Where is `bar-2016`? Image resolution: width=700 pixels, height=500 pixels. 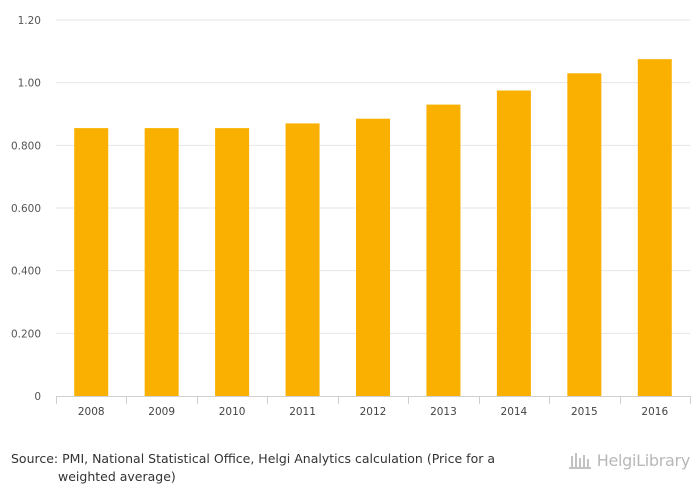
bar-2016 is located at coordinates (654, 228).